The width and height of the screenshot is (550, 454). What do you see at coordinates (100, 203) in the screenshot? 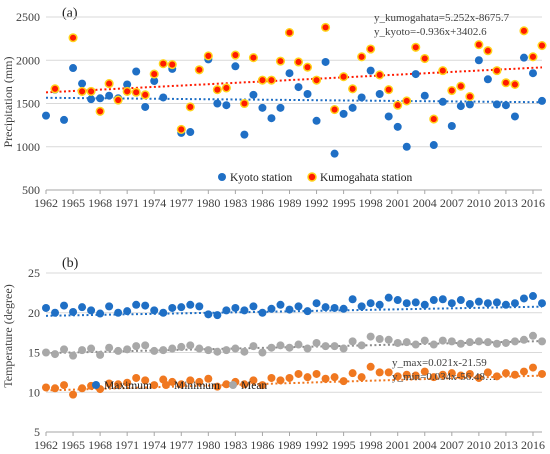
I see `x-tick-label: 1968` at bounding box center [100, 203].